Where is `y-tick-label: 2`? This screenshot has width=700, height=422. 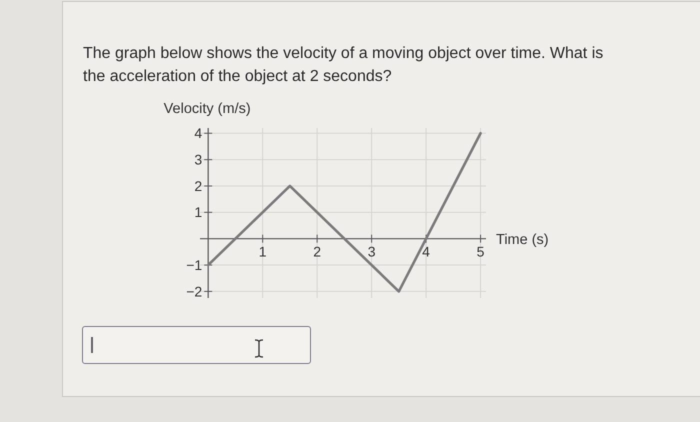 y-tick-label: 2 is located at coordinates (198, 186).